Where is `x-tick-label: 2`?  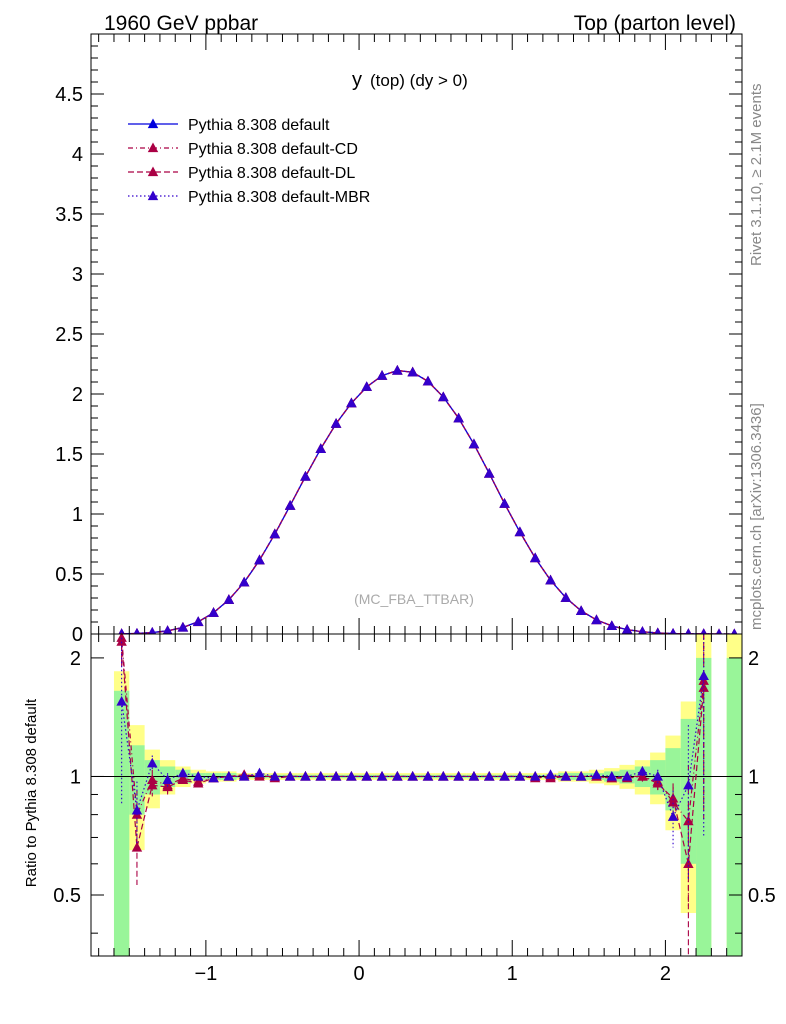
x-tick-label: 2 is located at coordinates (665, 974).